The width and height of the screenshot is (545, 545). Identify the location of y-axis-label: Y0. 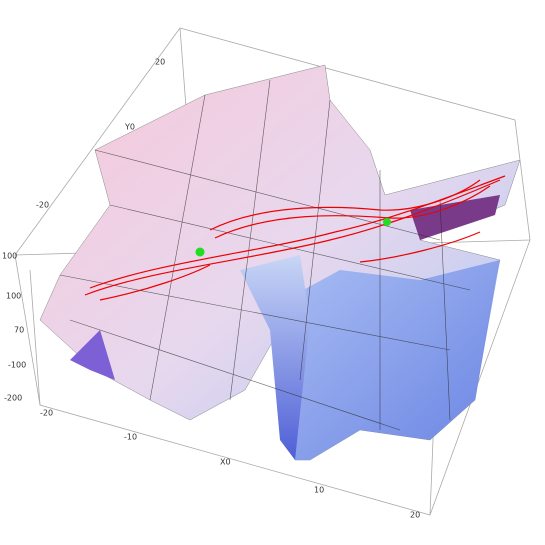
(129, 127).